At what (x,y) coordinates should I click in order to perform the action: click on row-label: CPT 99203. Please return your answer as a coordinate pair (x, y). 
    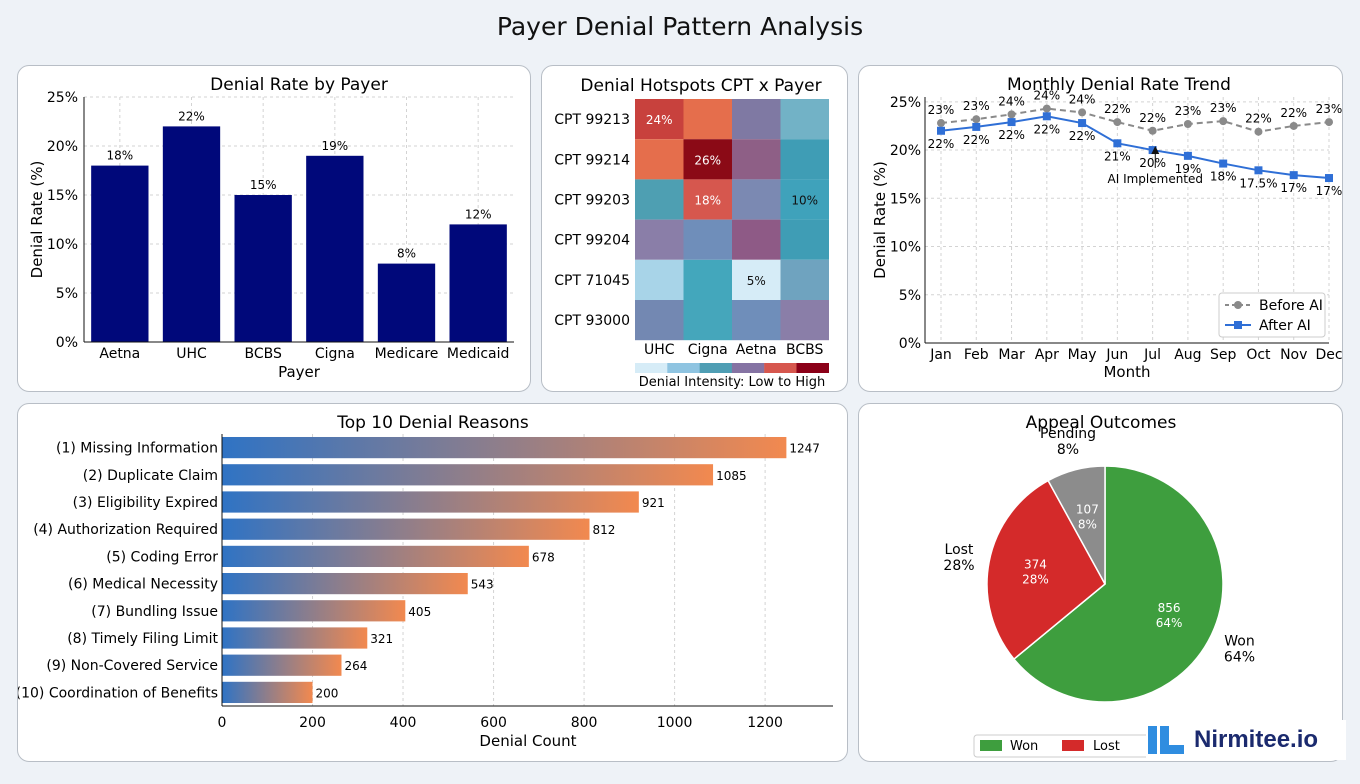
    Looking at the image, I should click on (592, 201).